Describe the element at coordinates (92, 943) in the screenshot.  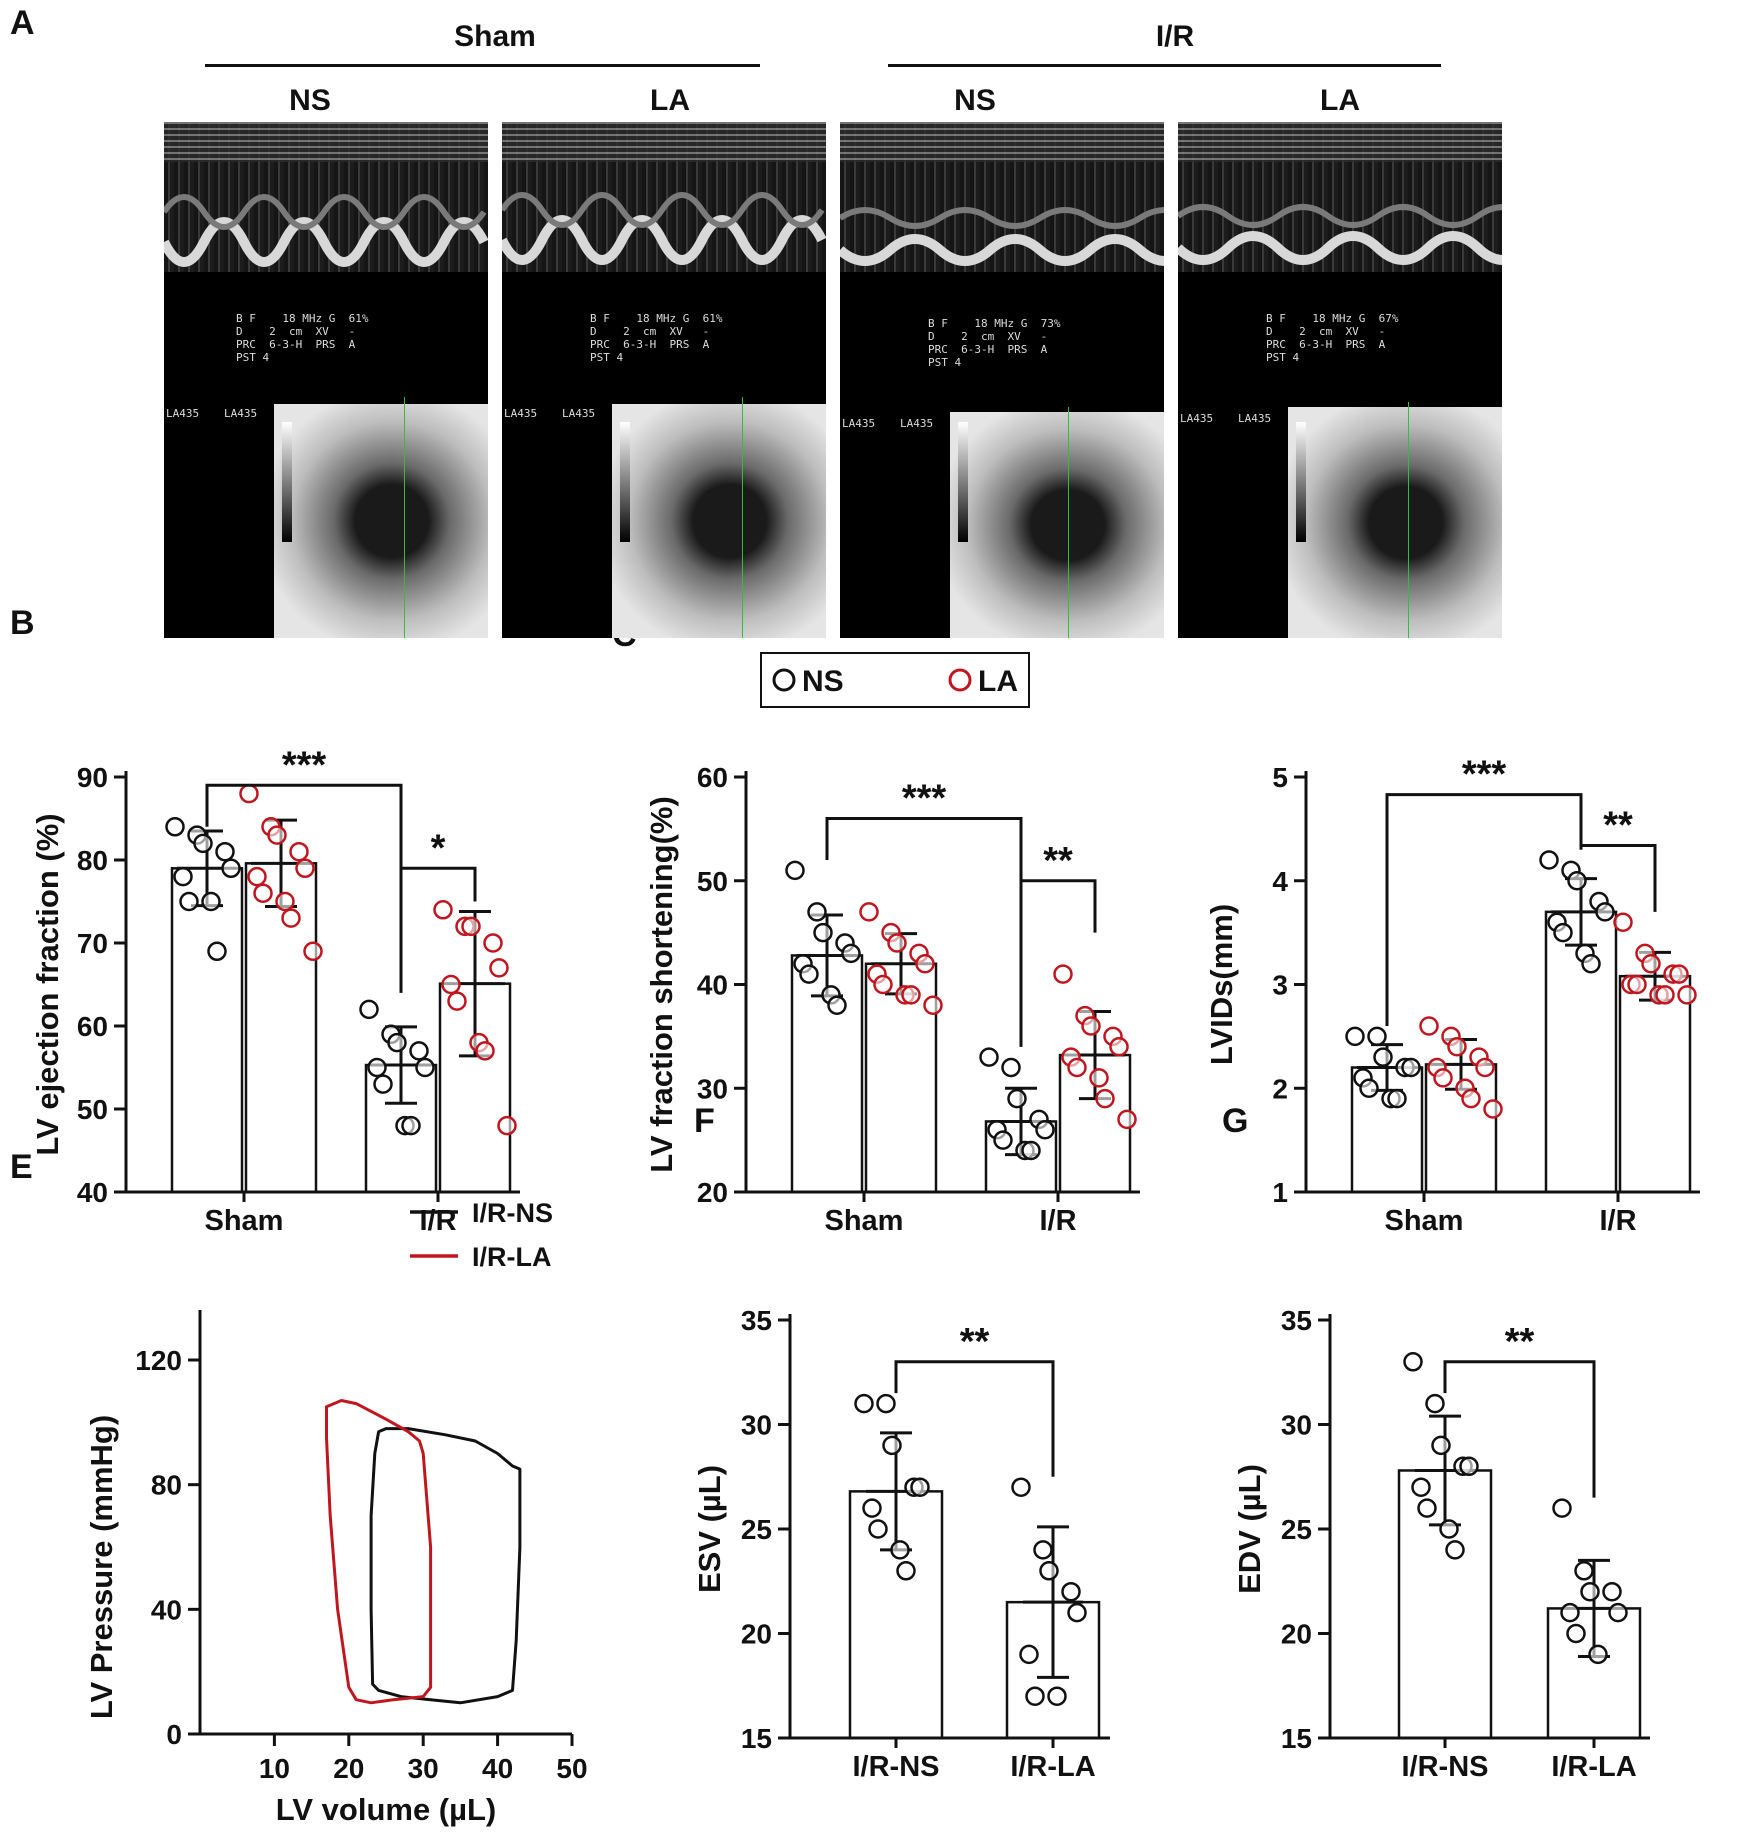
I see `y-tick-label: 70` at that location.